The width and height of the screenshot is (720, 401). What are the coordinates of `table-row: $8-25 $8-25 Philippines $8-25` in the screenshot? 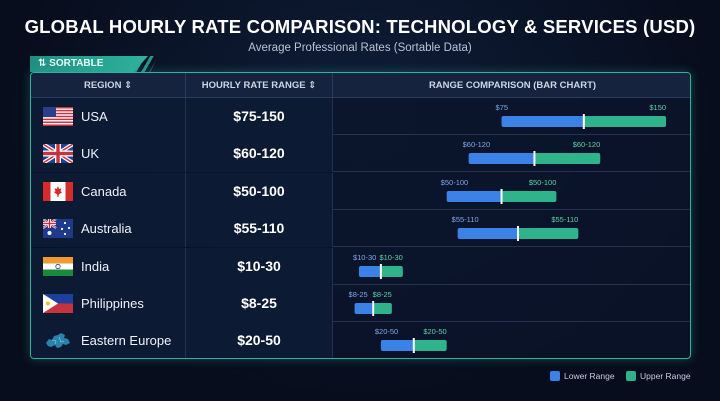 It's located at (360, 303).